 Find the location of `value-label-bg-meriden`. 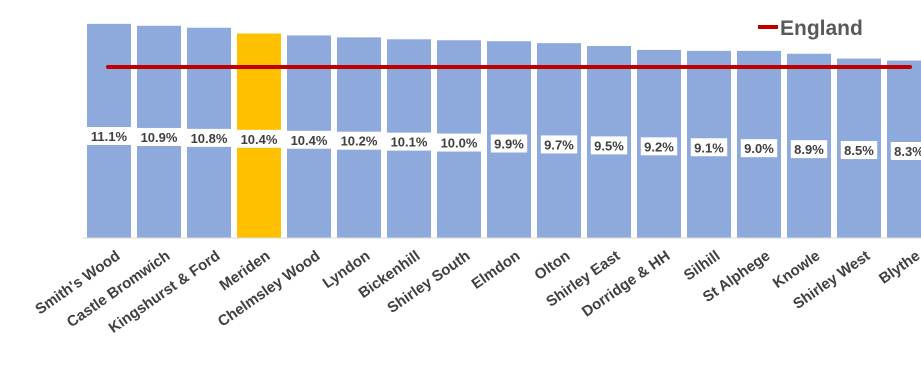

value-label-bg-meriden is located at coordinates (259, 138).